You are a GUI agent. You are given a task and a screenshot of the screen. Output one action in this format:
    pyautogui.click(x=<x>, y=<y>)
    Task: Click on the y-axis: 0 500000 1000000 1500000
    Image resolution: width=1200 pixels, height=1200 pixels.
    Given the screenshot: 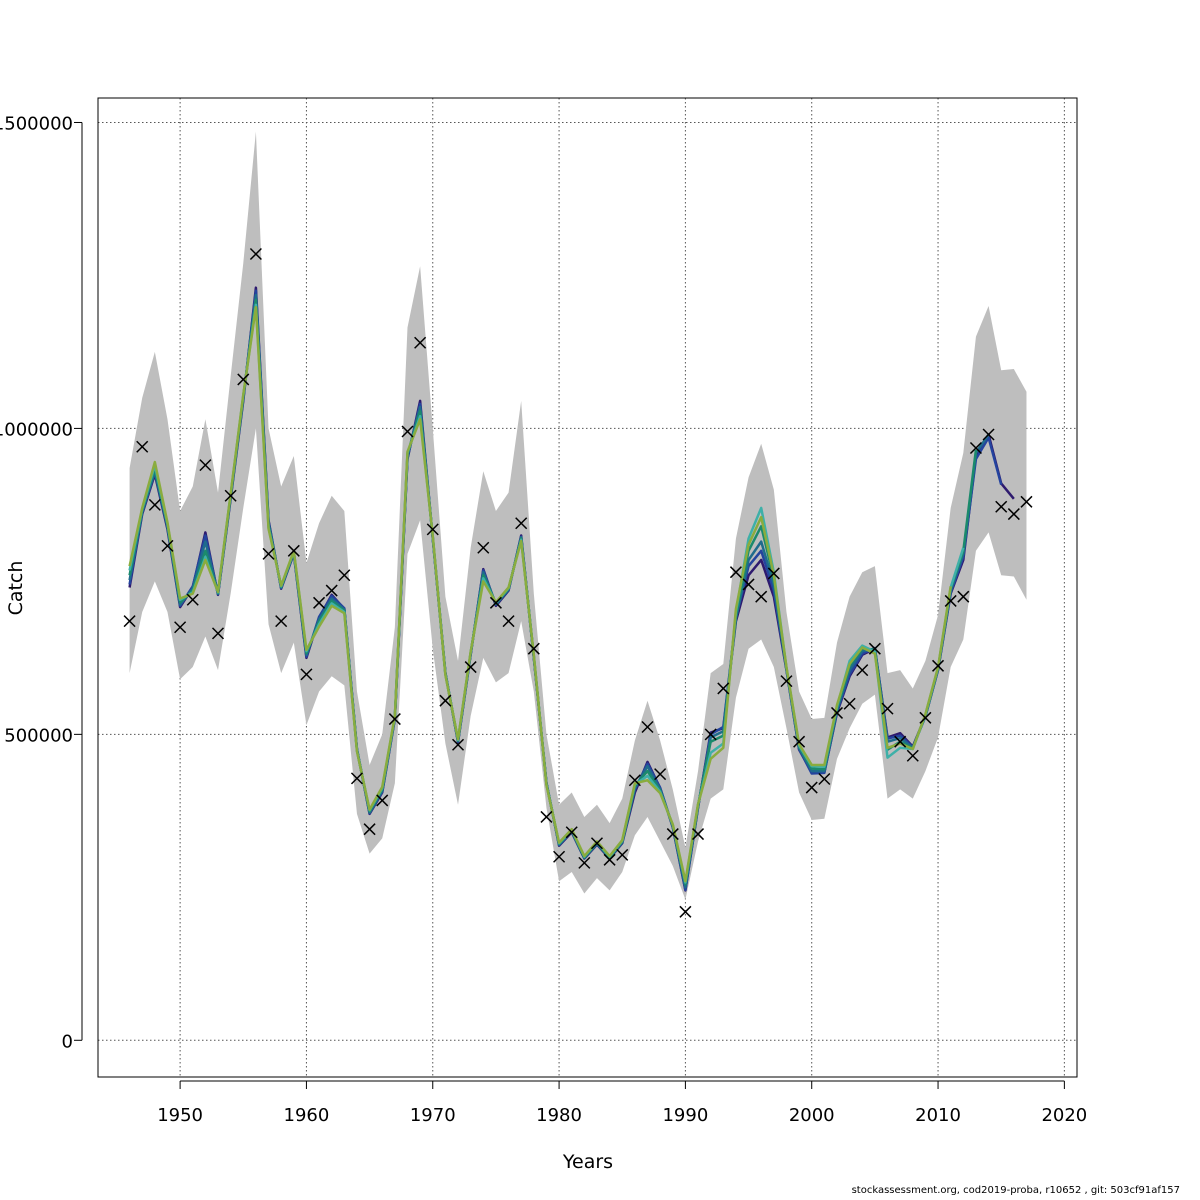 What is the action you would take?
    pyautogui.click(x=41, y=582)
    